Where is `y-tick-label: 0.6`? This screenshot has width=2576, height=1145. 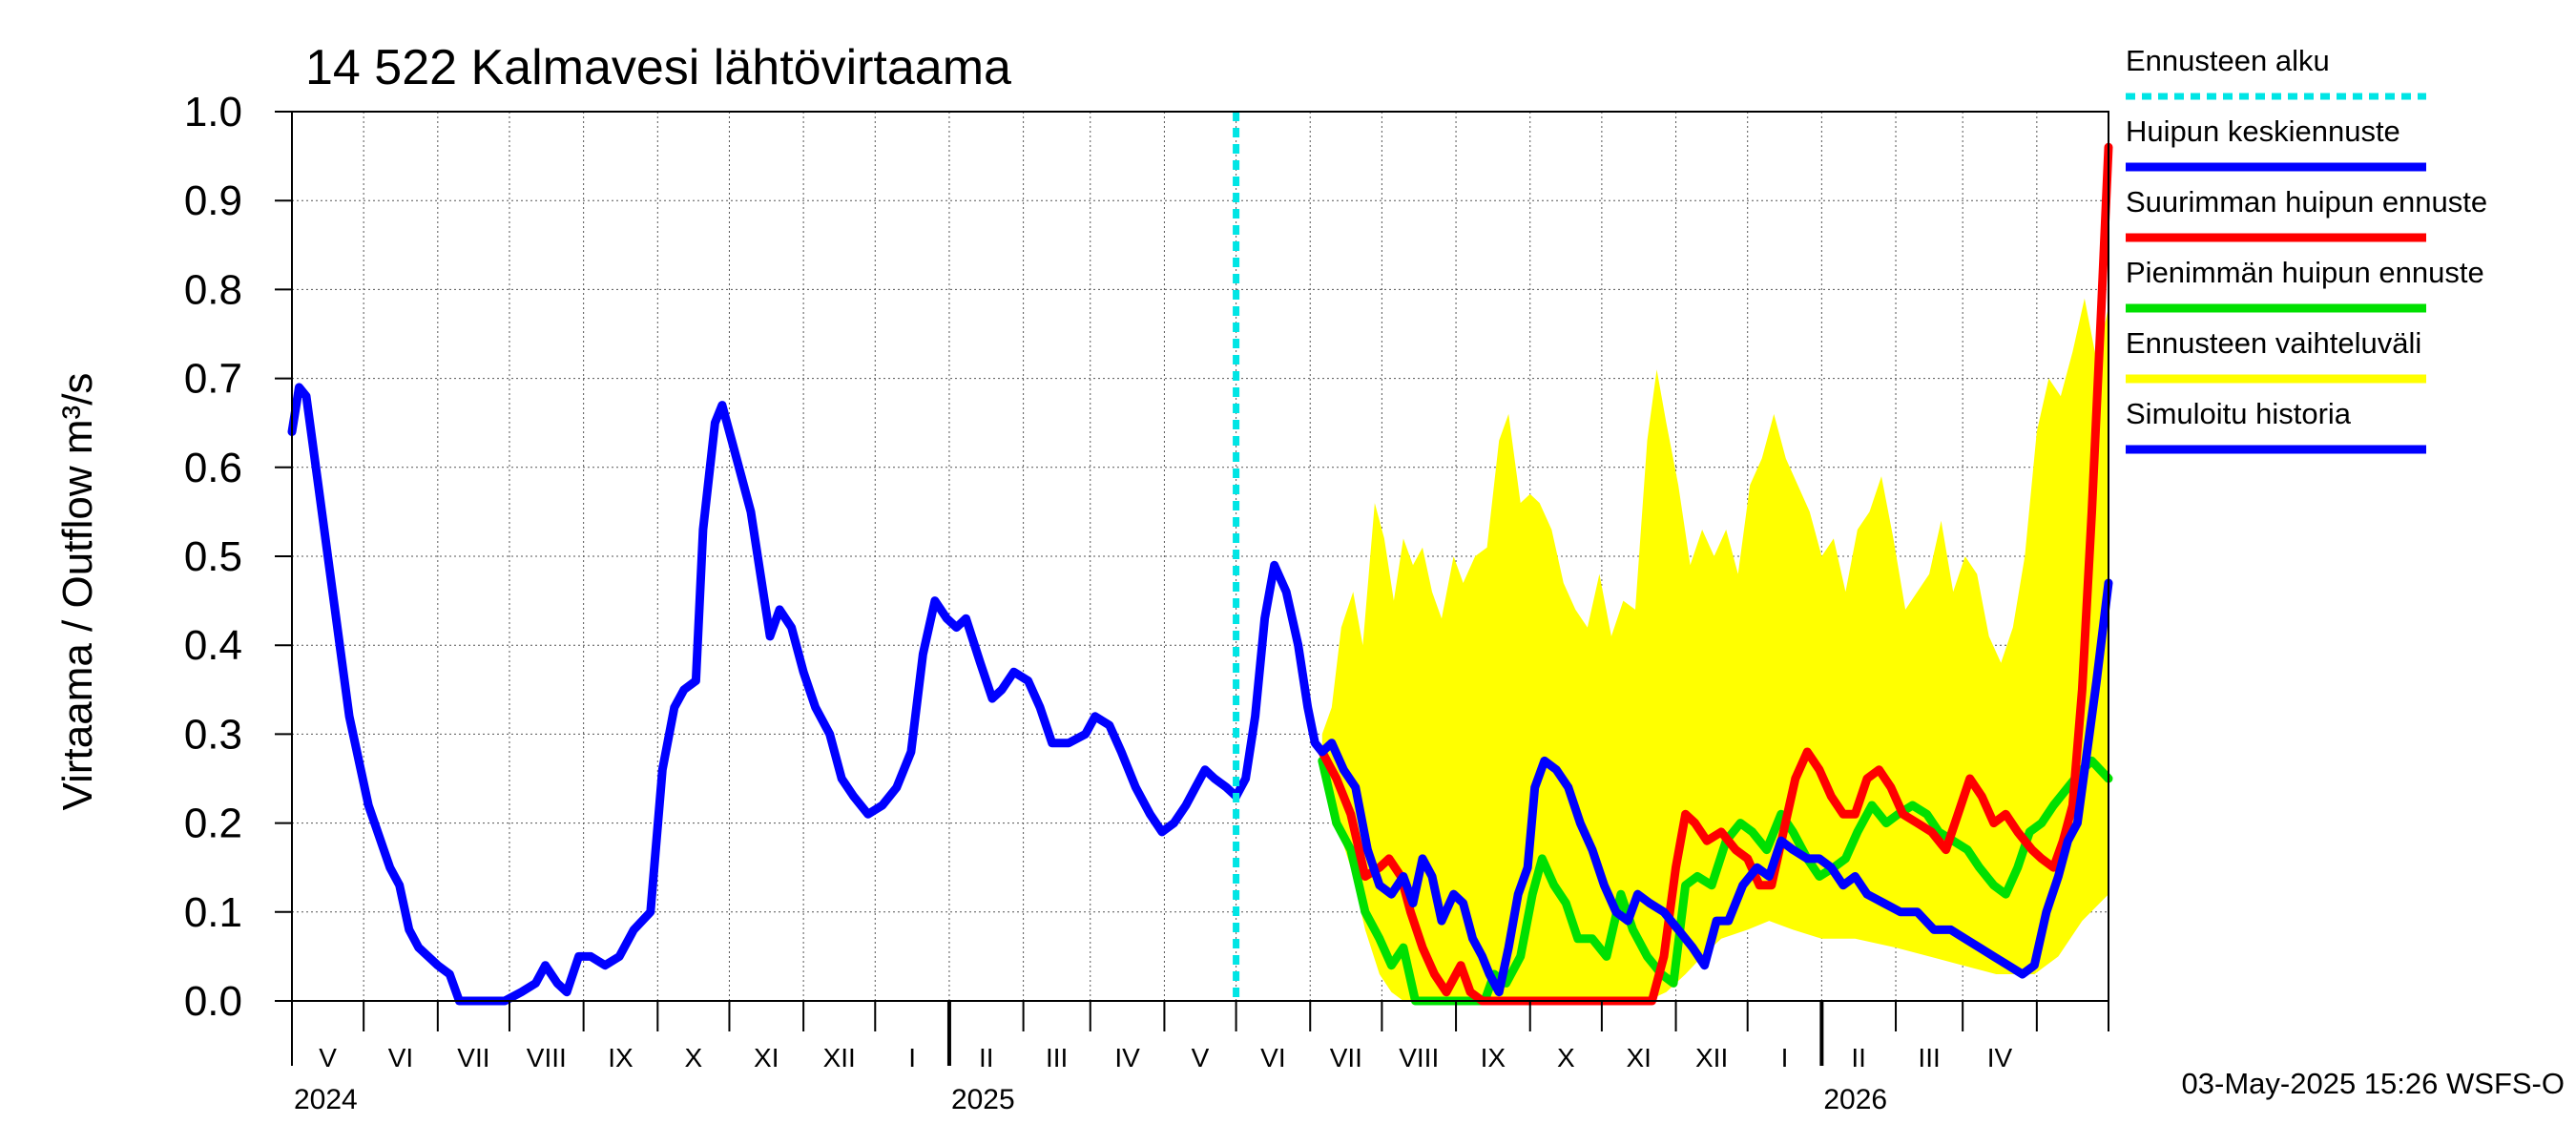 y-tick-label: 0.6 is located at coordinates (213, 468).